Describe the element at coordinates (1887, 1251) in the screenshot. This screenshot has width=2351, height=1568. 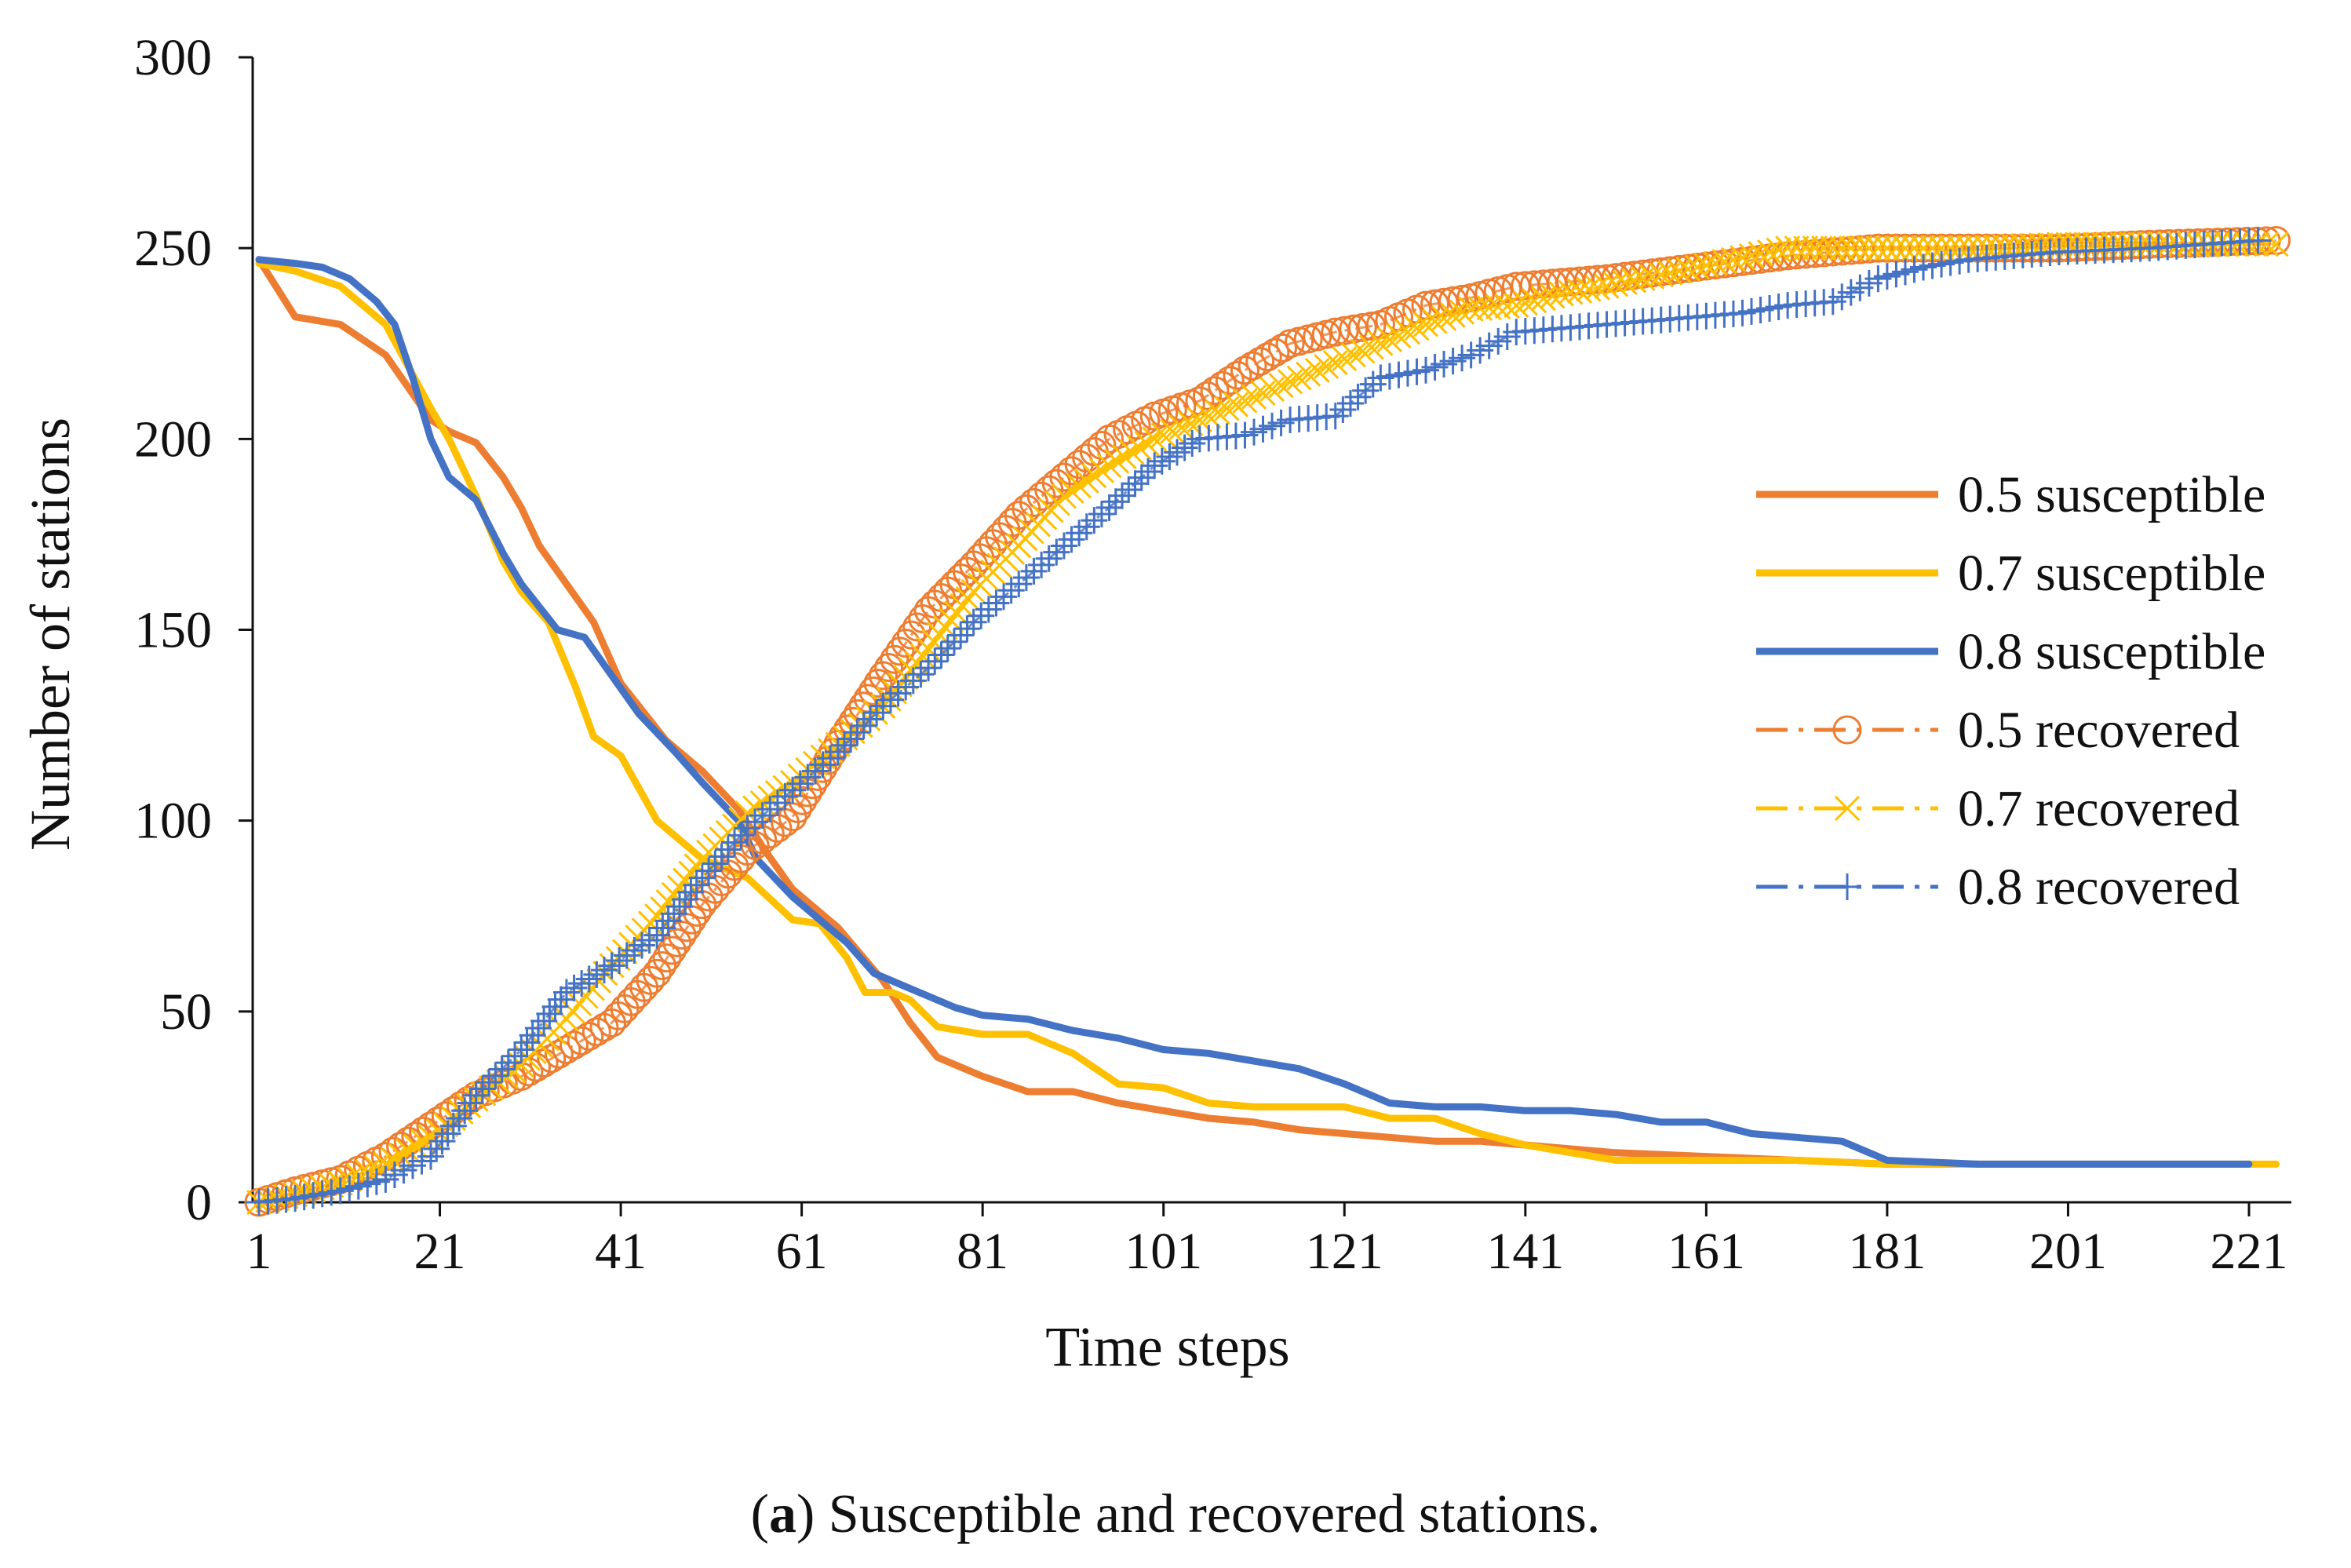
I see `x-tick-label: 181` at that location.